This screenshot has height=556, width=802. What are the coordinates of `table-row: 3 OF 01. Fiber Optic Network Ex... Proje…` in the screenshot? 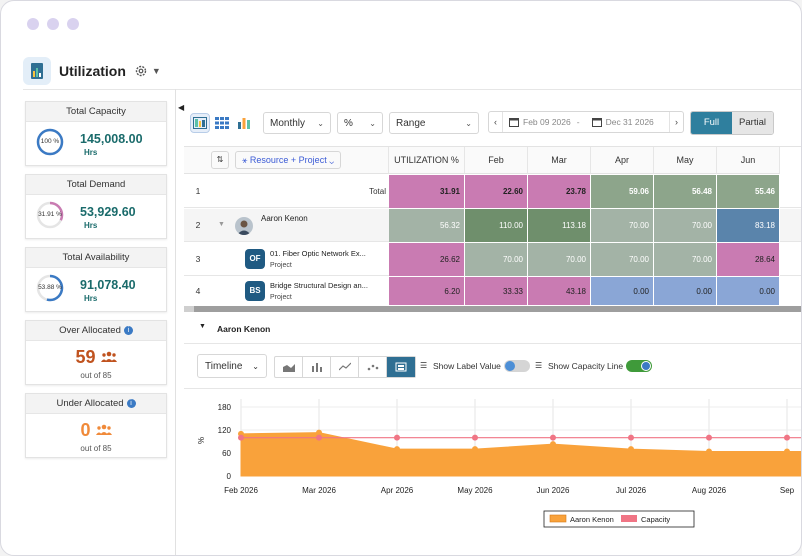 It's located at (492, 259).